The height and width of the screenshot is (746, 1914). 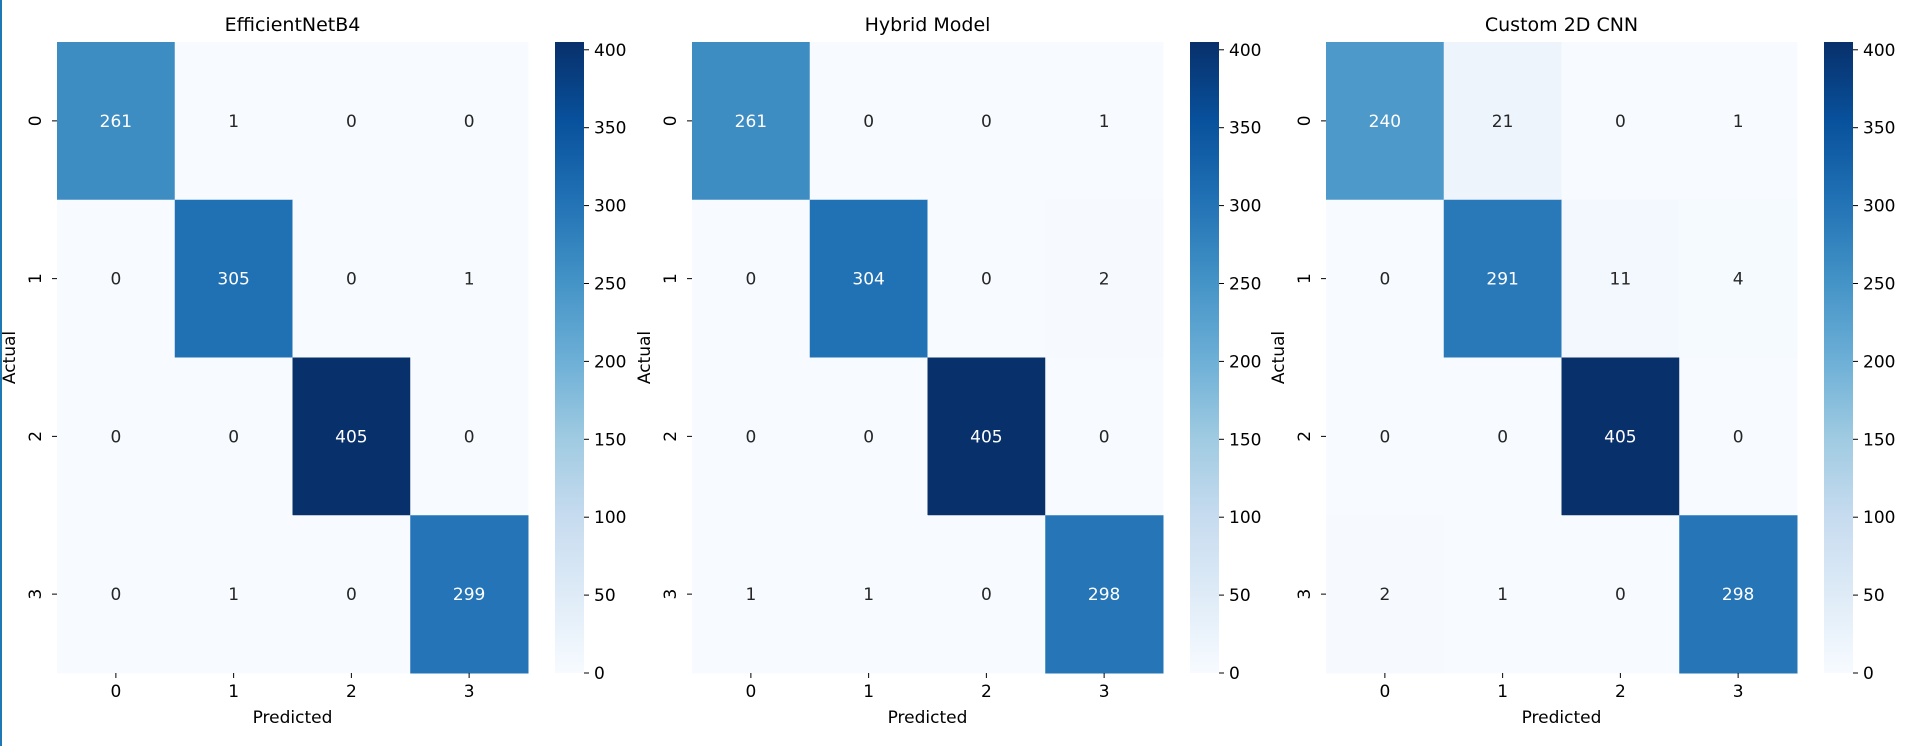 I want to click on panel-title: Custom 2D CNN, so click(x=1561, y=25).